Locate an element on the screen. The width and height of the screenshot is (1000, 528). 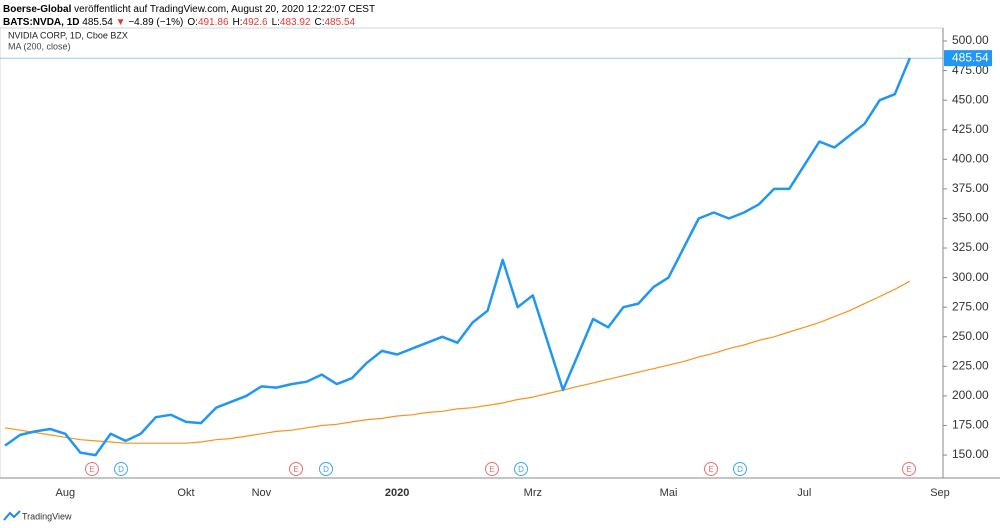
ohlc-label: L: is located at coordinates (276, 22).